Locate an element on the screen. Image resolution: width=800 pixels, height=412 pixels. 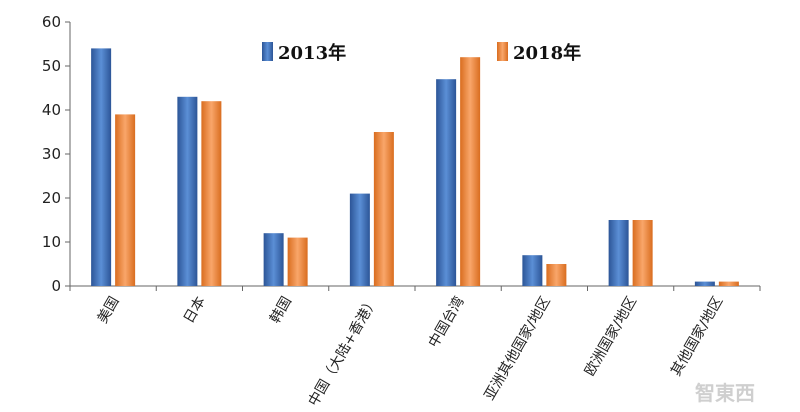
legend-item-1: 2018年 is located at coordinates (539, 53).